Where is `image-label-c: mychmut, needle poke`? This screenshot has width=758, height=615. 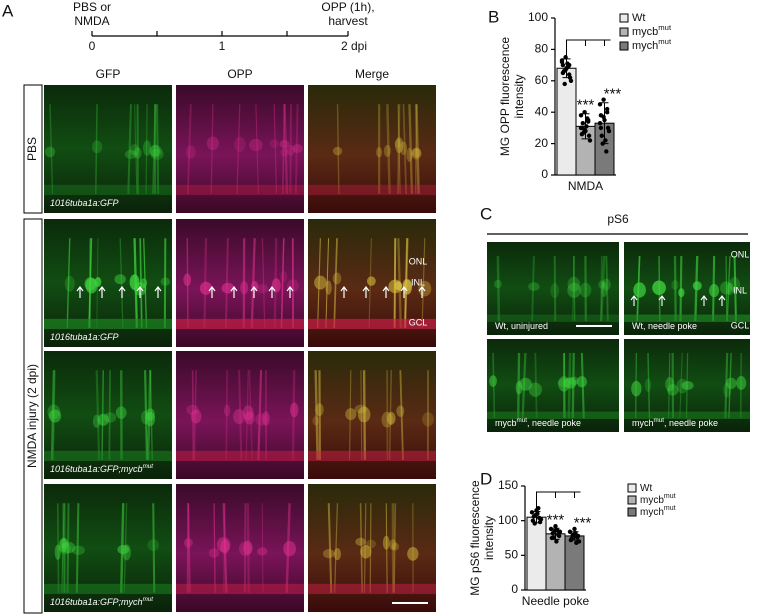 image-label-c: mychmut, needle poke is located at coordinates (675, 422).